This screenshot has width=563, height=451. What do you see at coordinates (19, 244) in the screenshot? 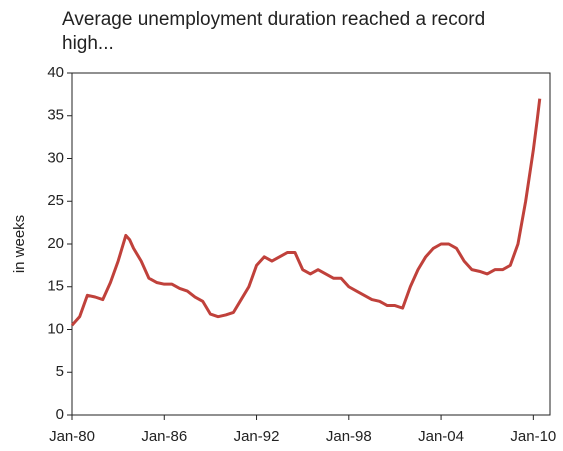
I see `y-axis-label: in weeks` at bounding box center [19, 244].